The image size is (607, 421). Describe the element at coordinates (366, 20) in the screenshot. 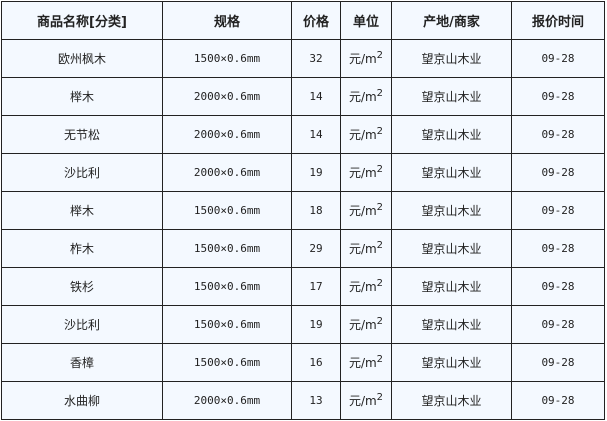

I see `header-unit: 单位` at that location.